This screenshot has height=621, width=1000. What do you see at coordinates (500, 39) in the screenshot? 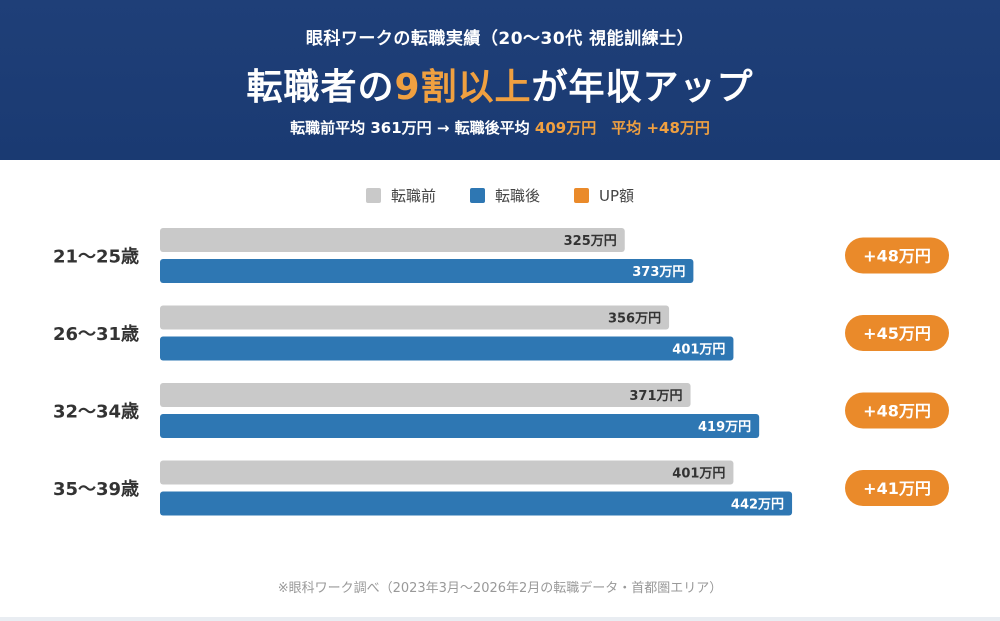
I see `chart-subtitle: 眼科ワークの転職実績（20〜30代 視能訓練士）` at bounding box center [500, 39].